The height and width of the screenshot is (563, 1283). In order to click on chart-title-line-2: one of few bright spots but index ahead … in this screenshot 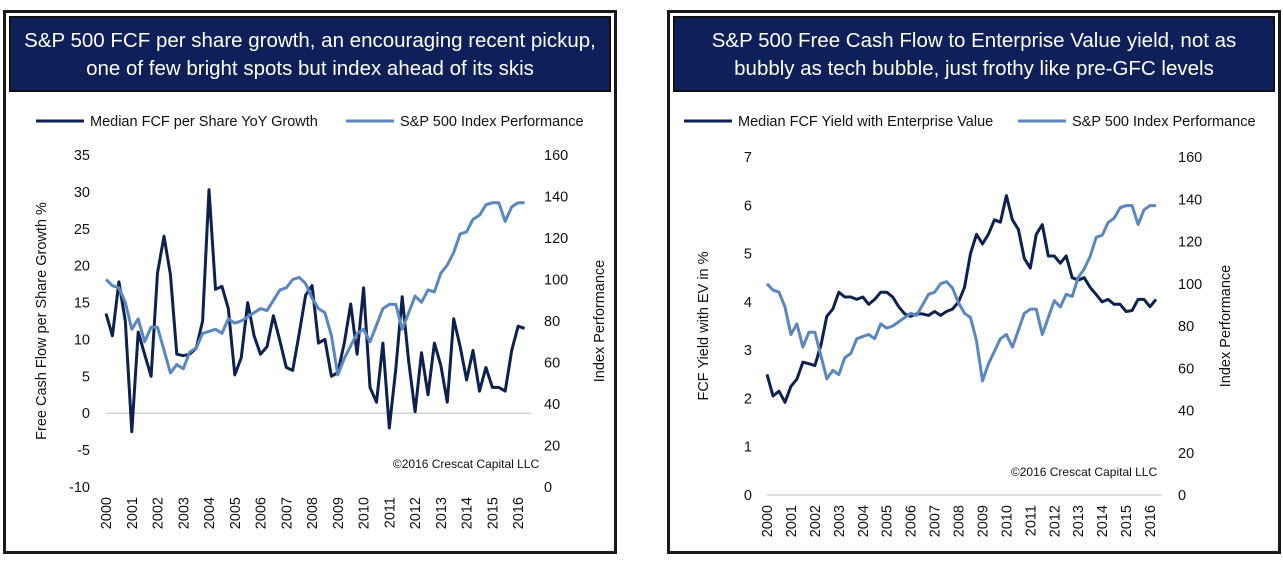, I will do `click(310, 68)`.